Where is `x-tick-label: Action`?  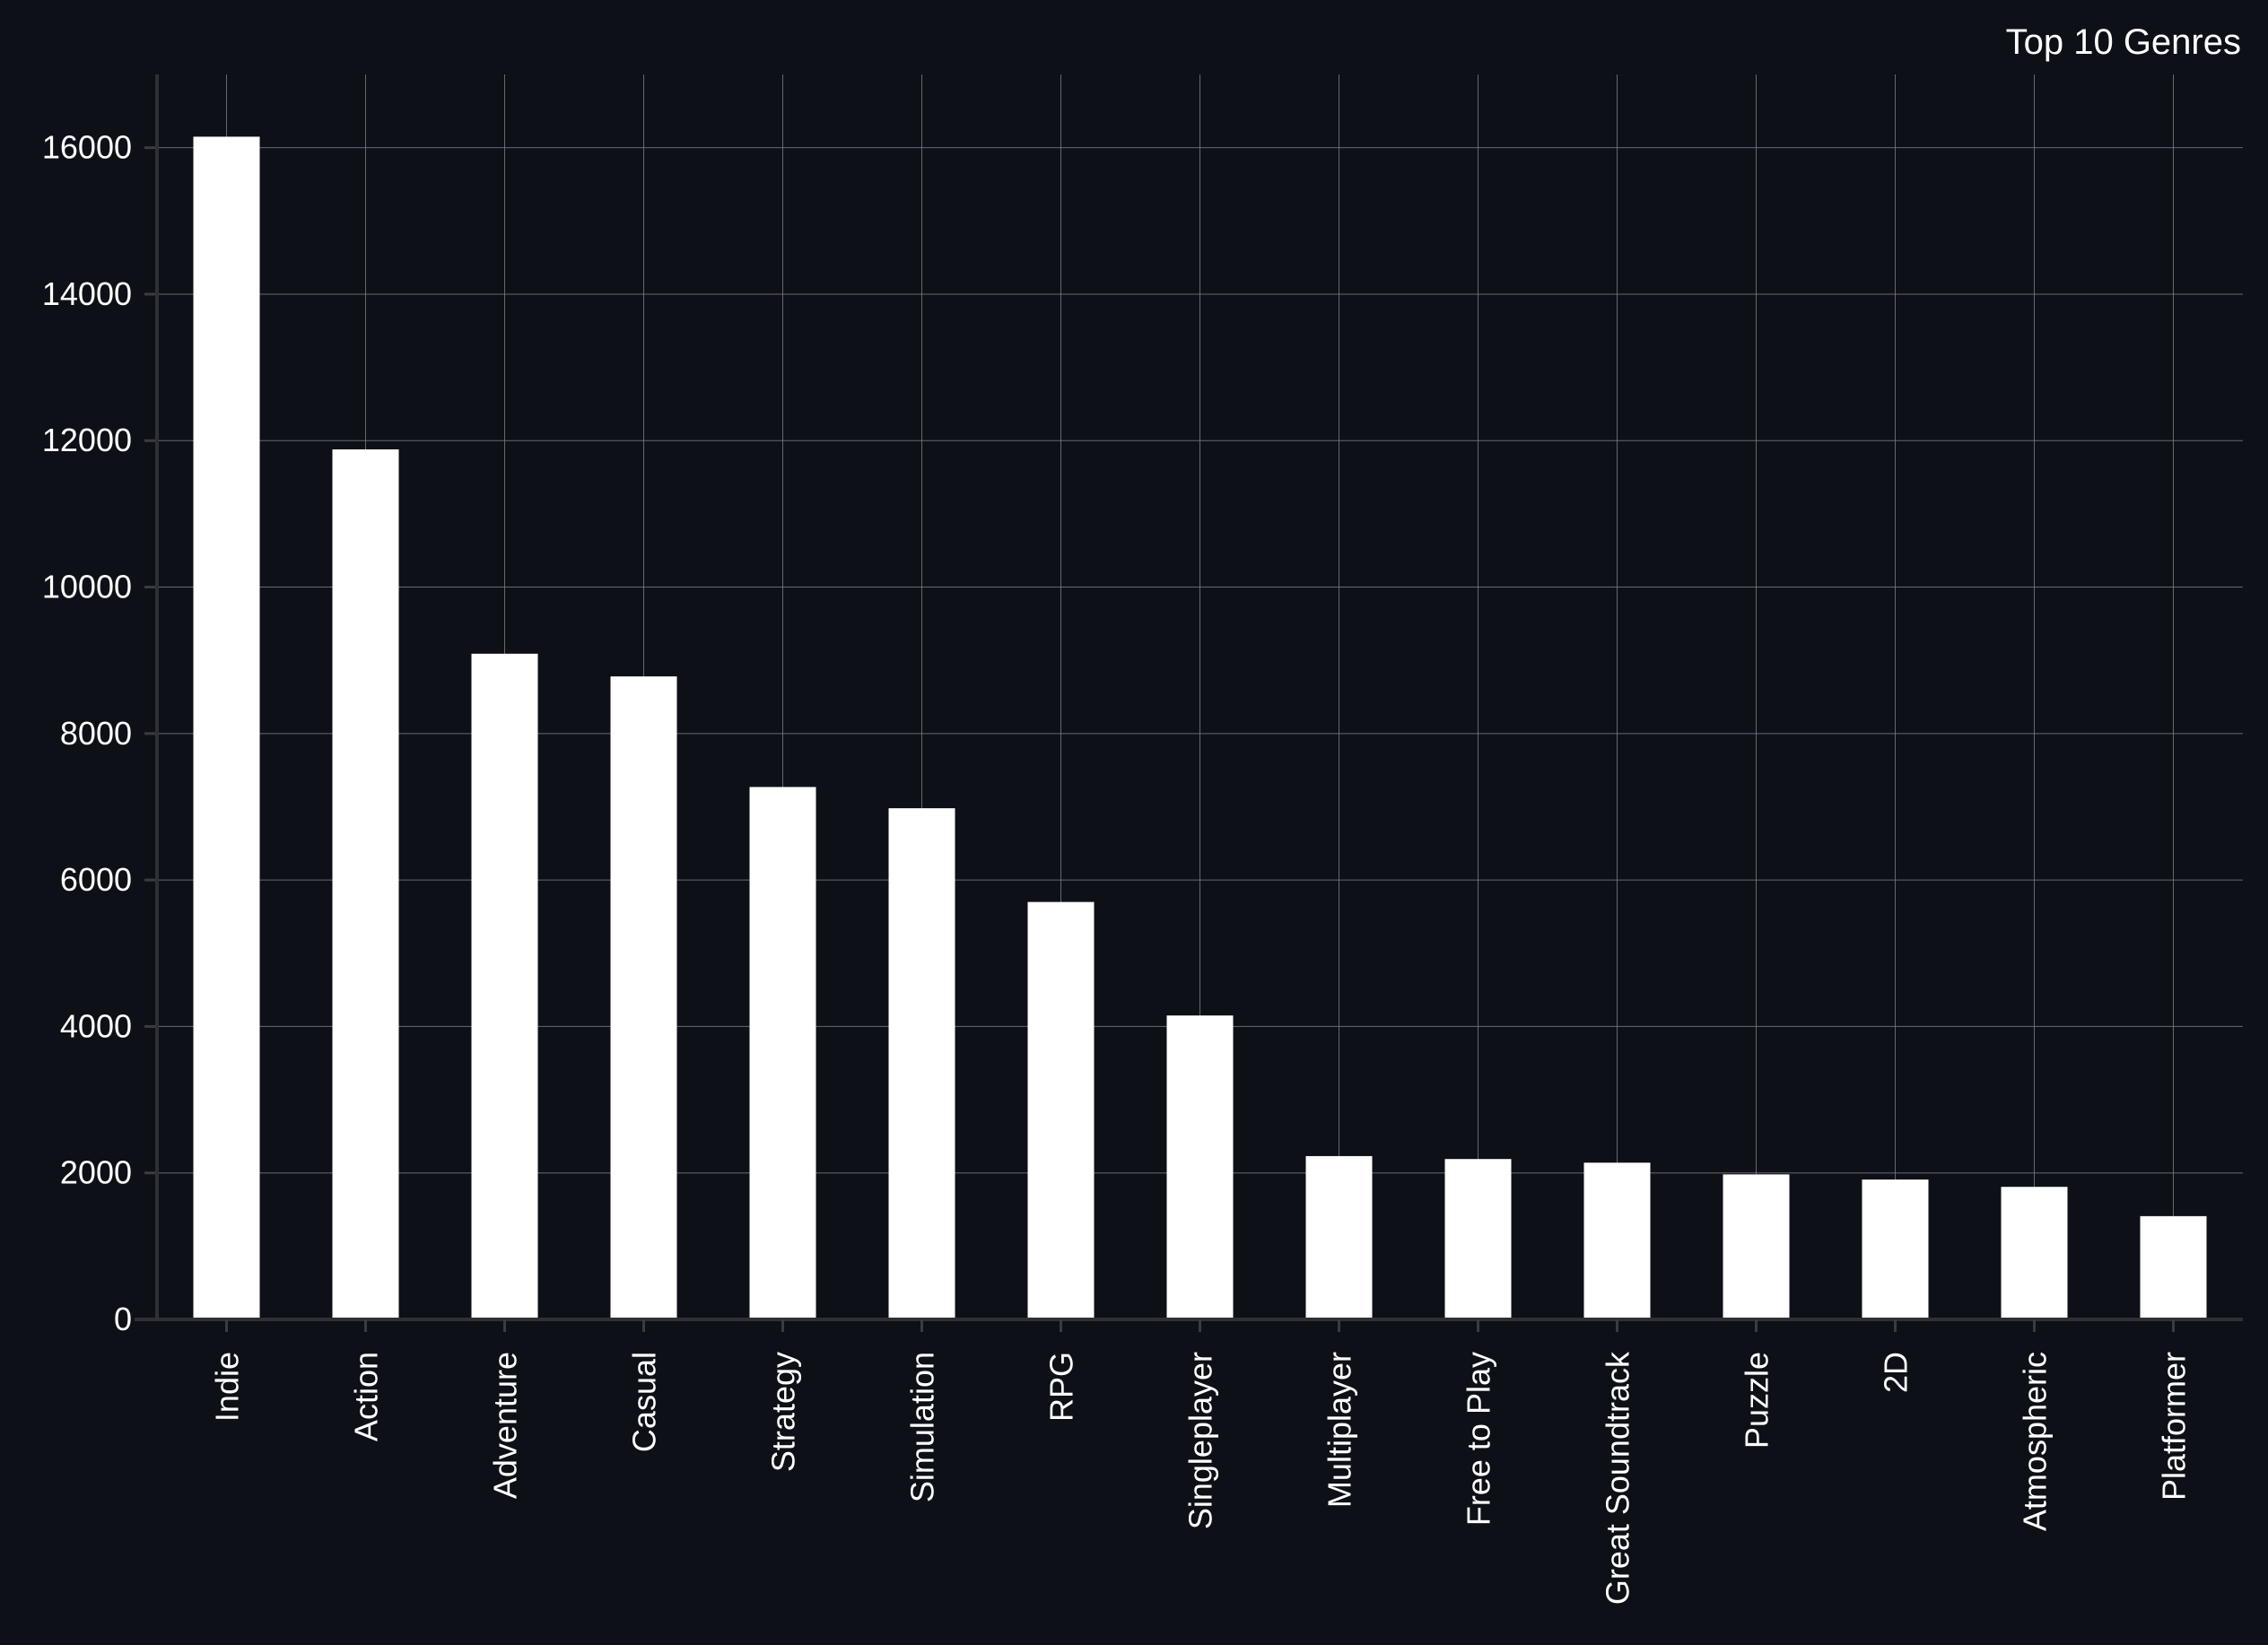 x-tick-label: Action is located at coordinates (366, 1396).